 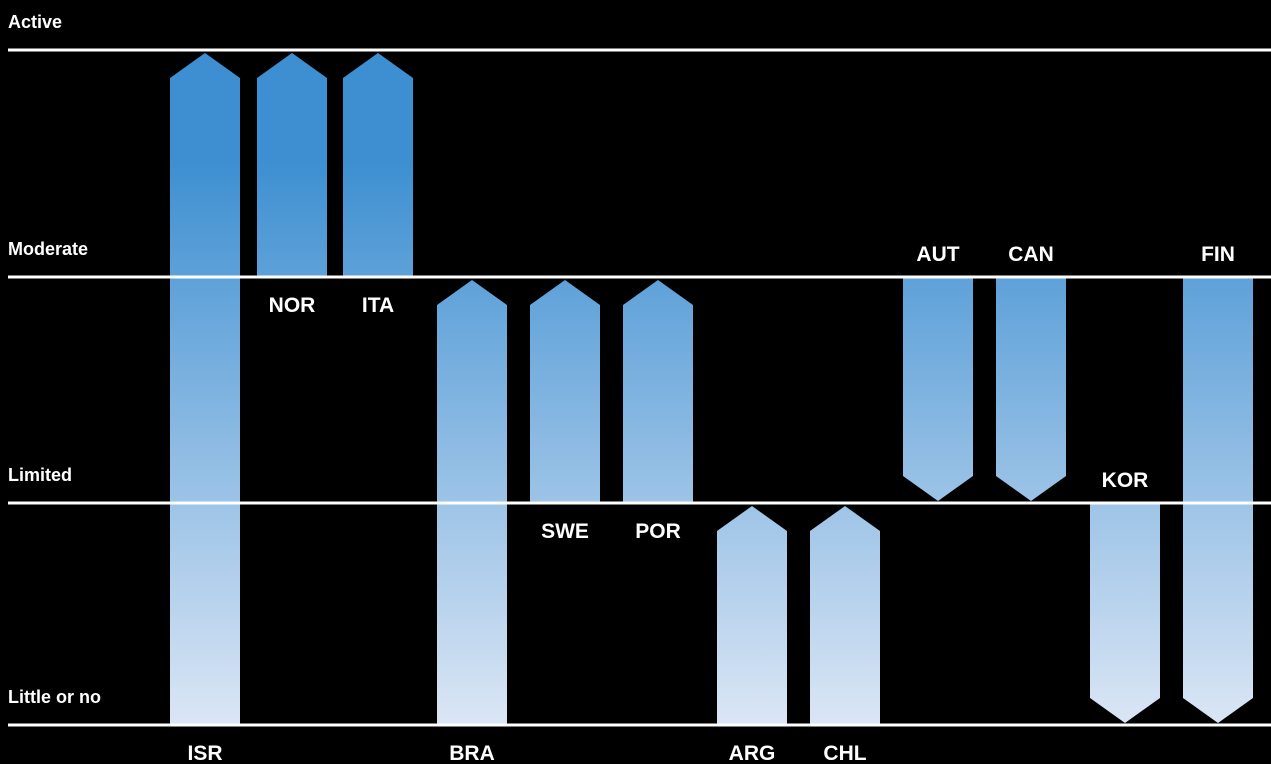 What do you see at coordinates (48, 249) in the screenshot?
I see `level-label: Moderate` at bounding box center [48, 249].